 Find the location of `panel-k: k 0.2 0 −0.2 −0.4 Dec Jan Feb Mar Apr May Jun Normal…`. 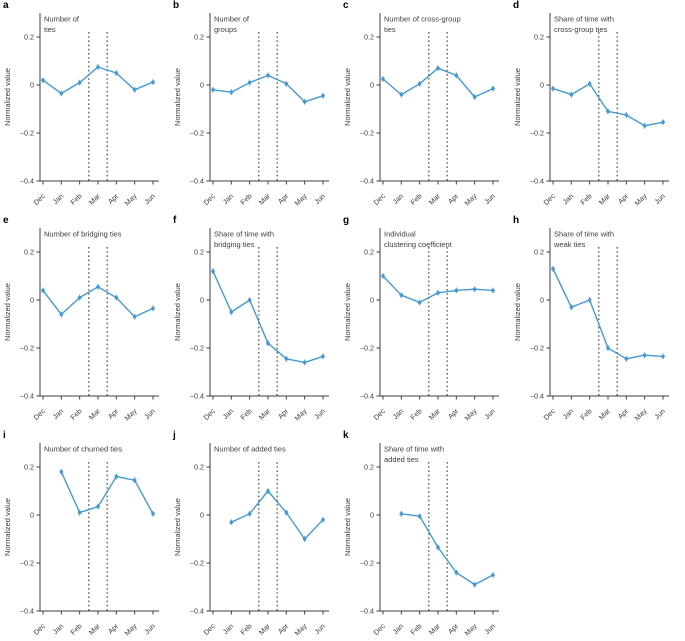

panel-k: k 0.2 0 −0.2 −0.4 Dec Jan Feb Mar Apr May Jun Normal… is located at coordinates (425, 535).